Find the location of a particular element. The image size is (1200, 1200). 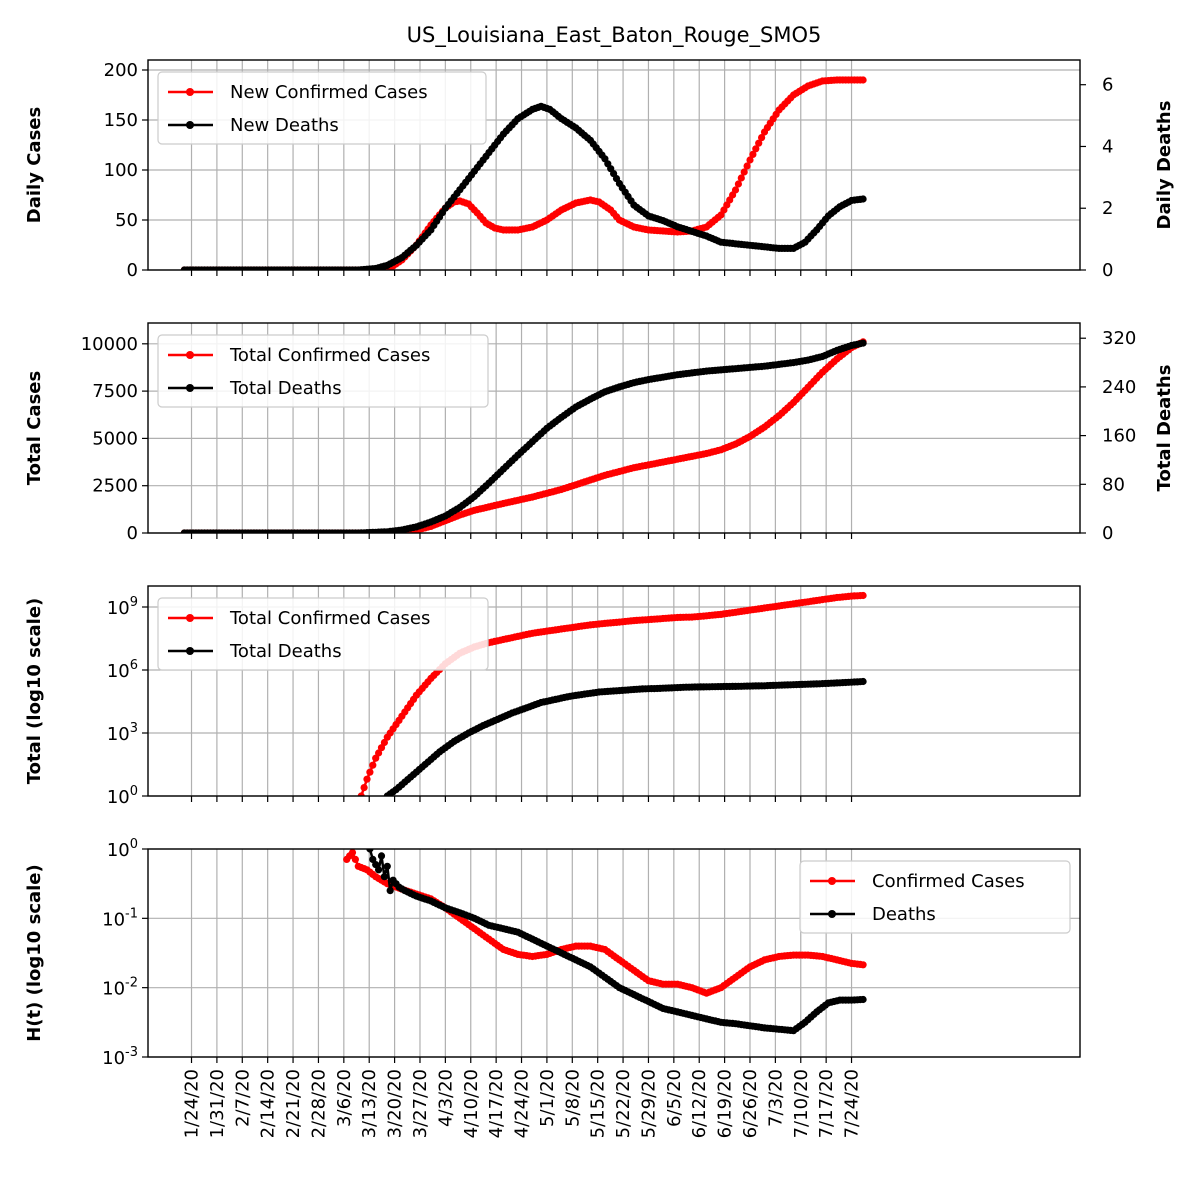

y-tick-label: 109 is located at coordinates (122, 607).